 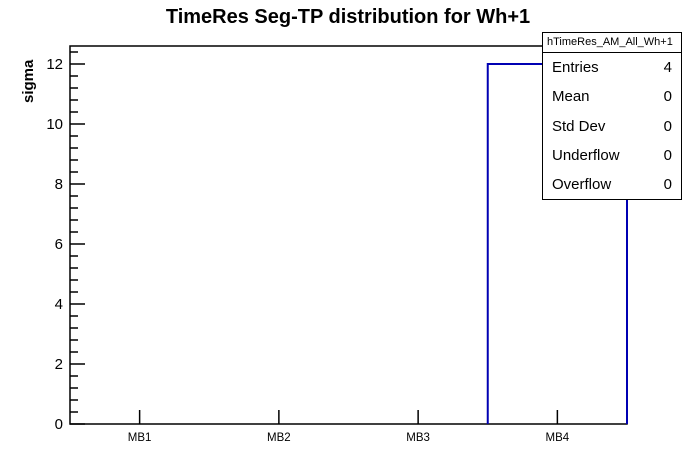 I want to click on stats-row-std-dev: Std Dev 0, so click(x=612, y=125).